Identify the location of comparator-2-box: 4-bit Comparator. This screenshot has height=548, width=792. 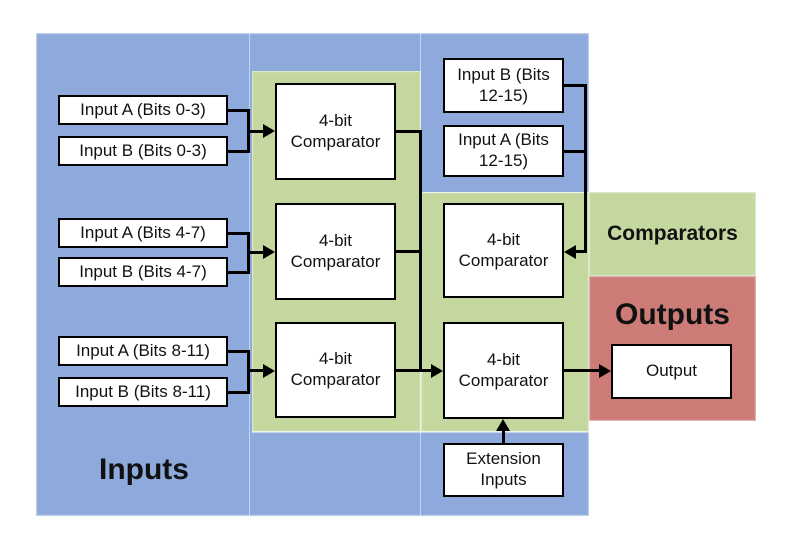
(335, 251).